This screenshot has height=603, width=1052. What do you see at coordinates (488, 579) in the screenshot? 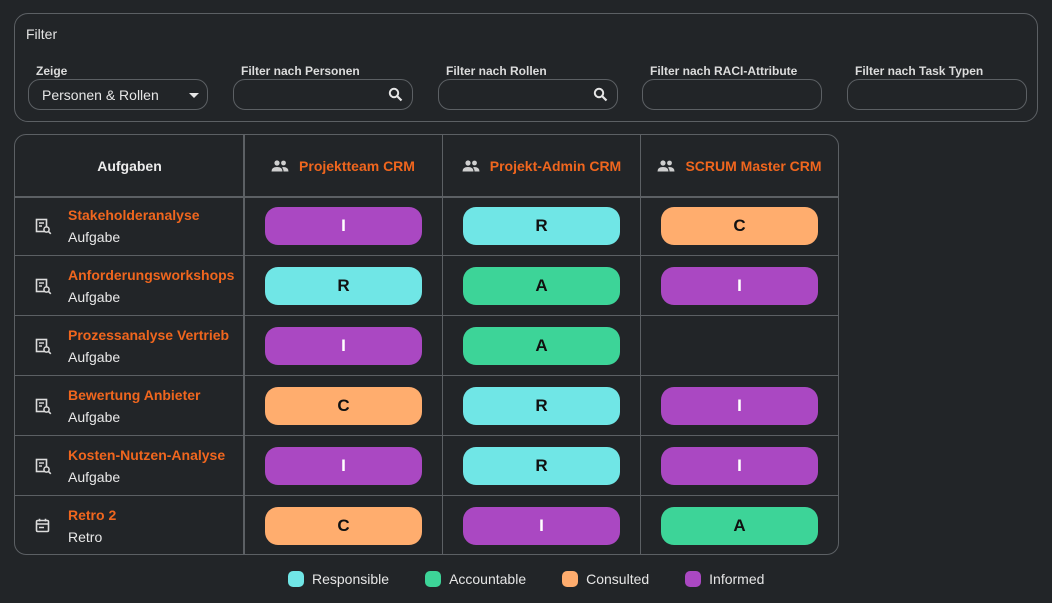
I see `legend-label: Accountable` at bounding box center [488, 579].